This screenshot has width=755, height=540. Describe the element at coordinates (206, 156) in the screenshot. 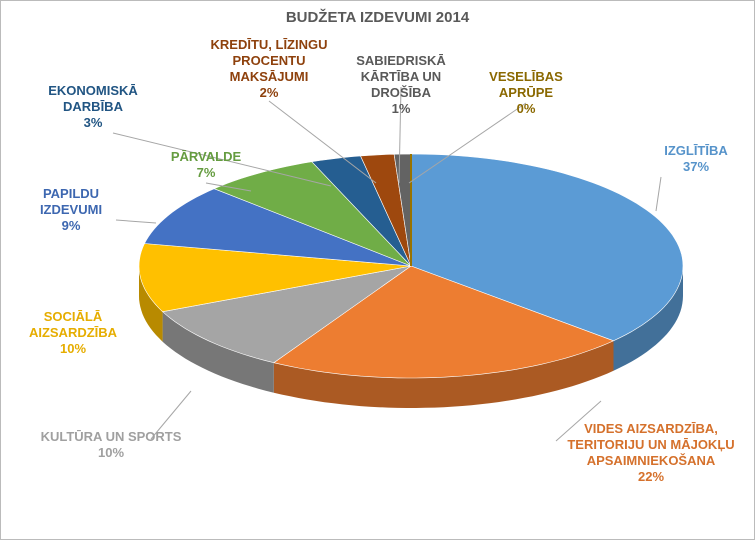

I see `category-label: PĀRVALDE` at that location.